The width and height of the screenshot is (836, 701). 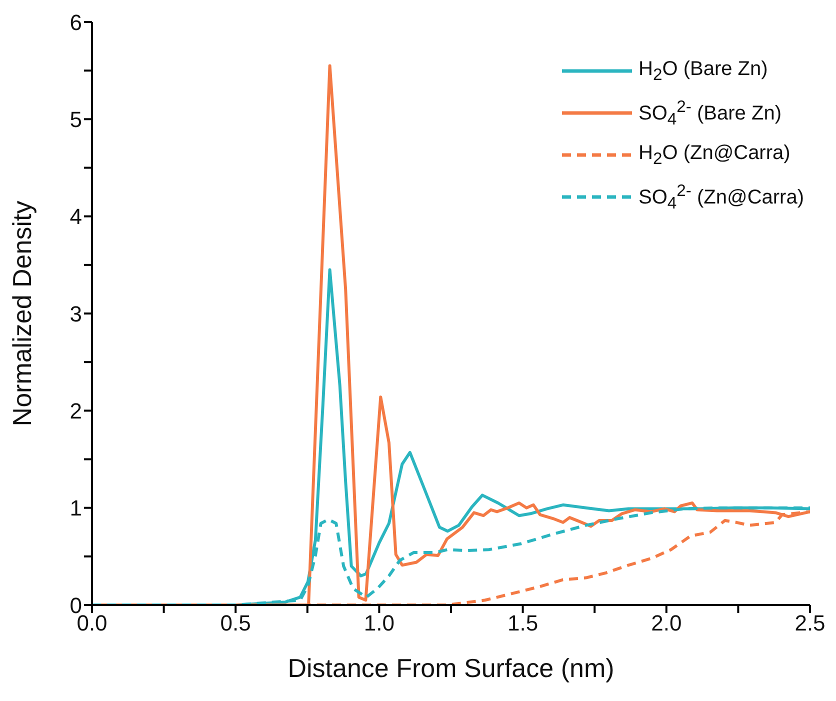 I want to click on x-tick-label: 2.0, so click(x=666, y=623).